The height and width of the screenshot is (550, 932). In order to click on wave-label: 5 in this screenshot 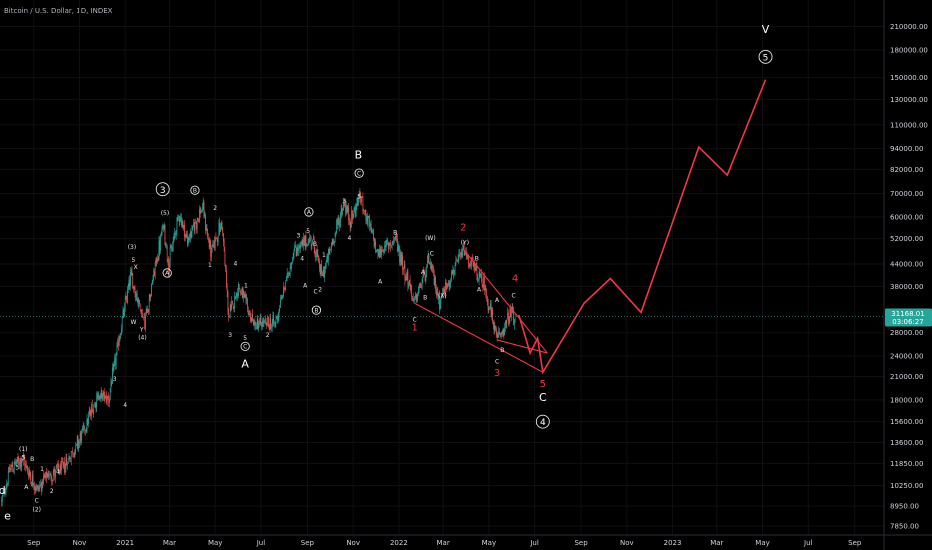, I will do `click(245, 338)`.